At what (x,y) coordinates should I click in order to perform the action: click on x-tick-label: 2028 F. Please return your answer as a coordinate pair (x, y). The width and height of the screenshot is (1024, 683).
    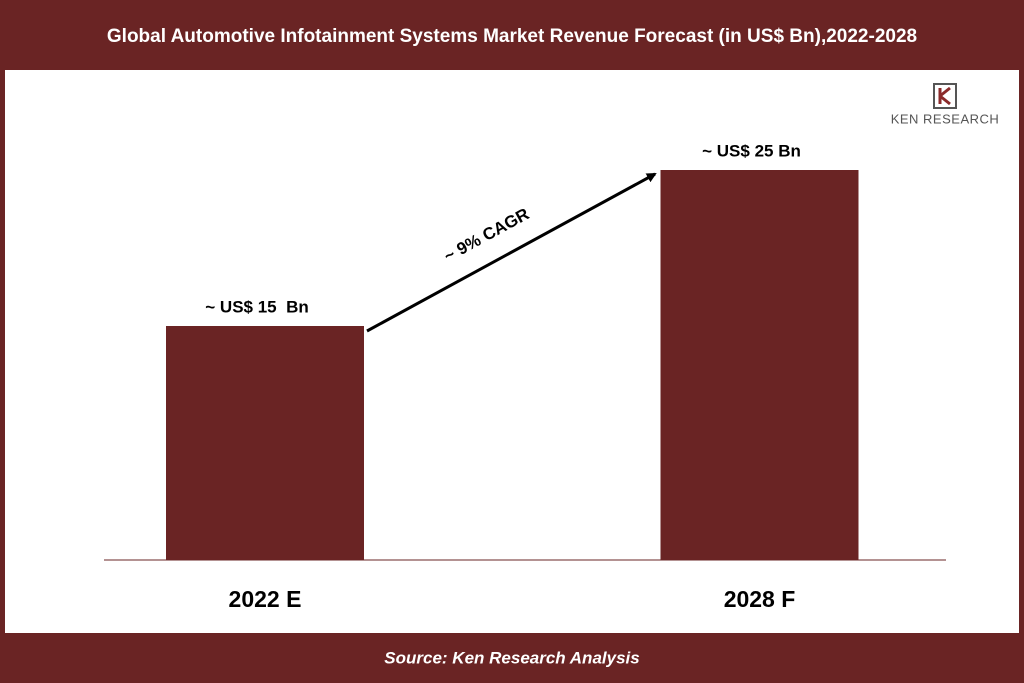
    Looking at the image, I should click on (760, 599).